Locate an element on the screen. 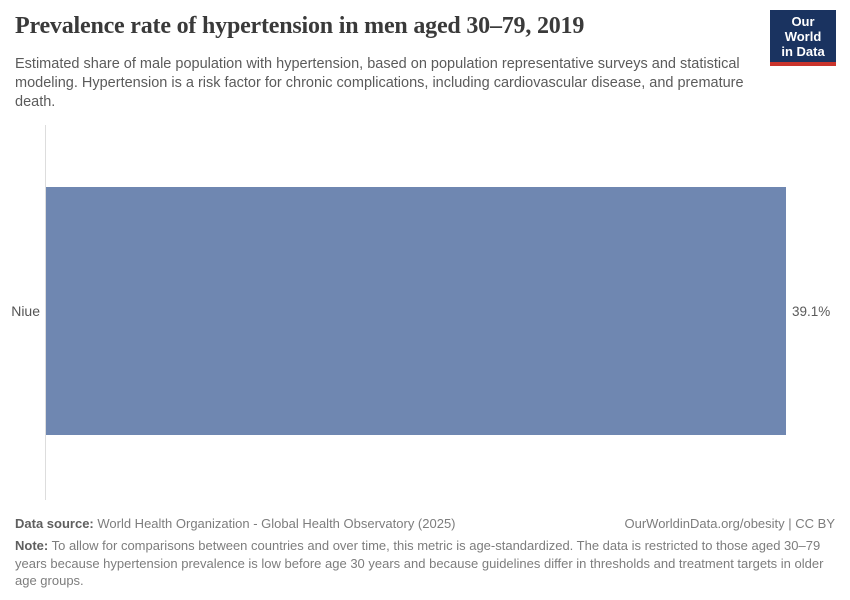 This screenshot has height=600, width=850. attribution-link: OurWorldinData.org/obesity | CC BY is located at coordinates (730, 523).